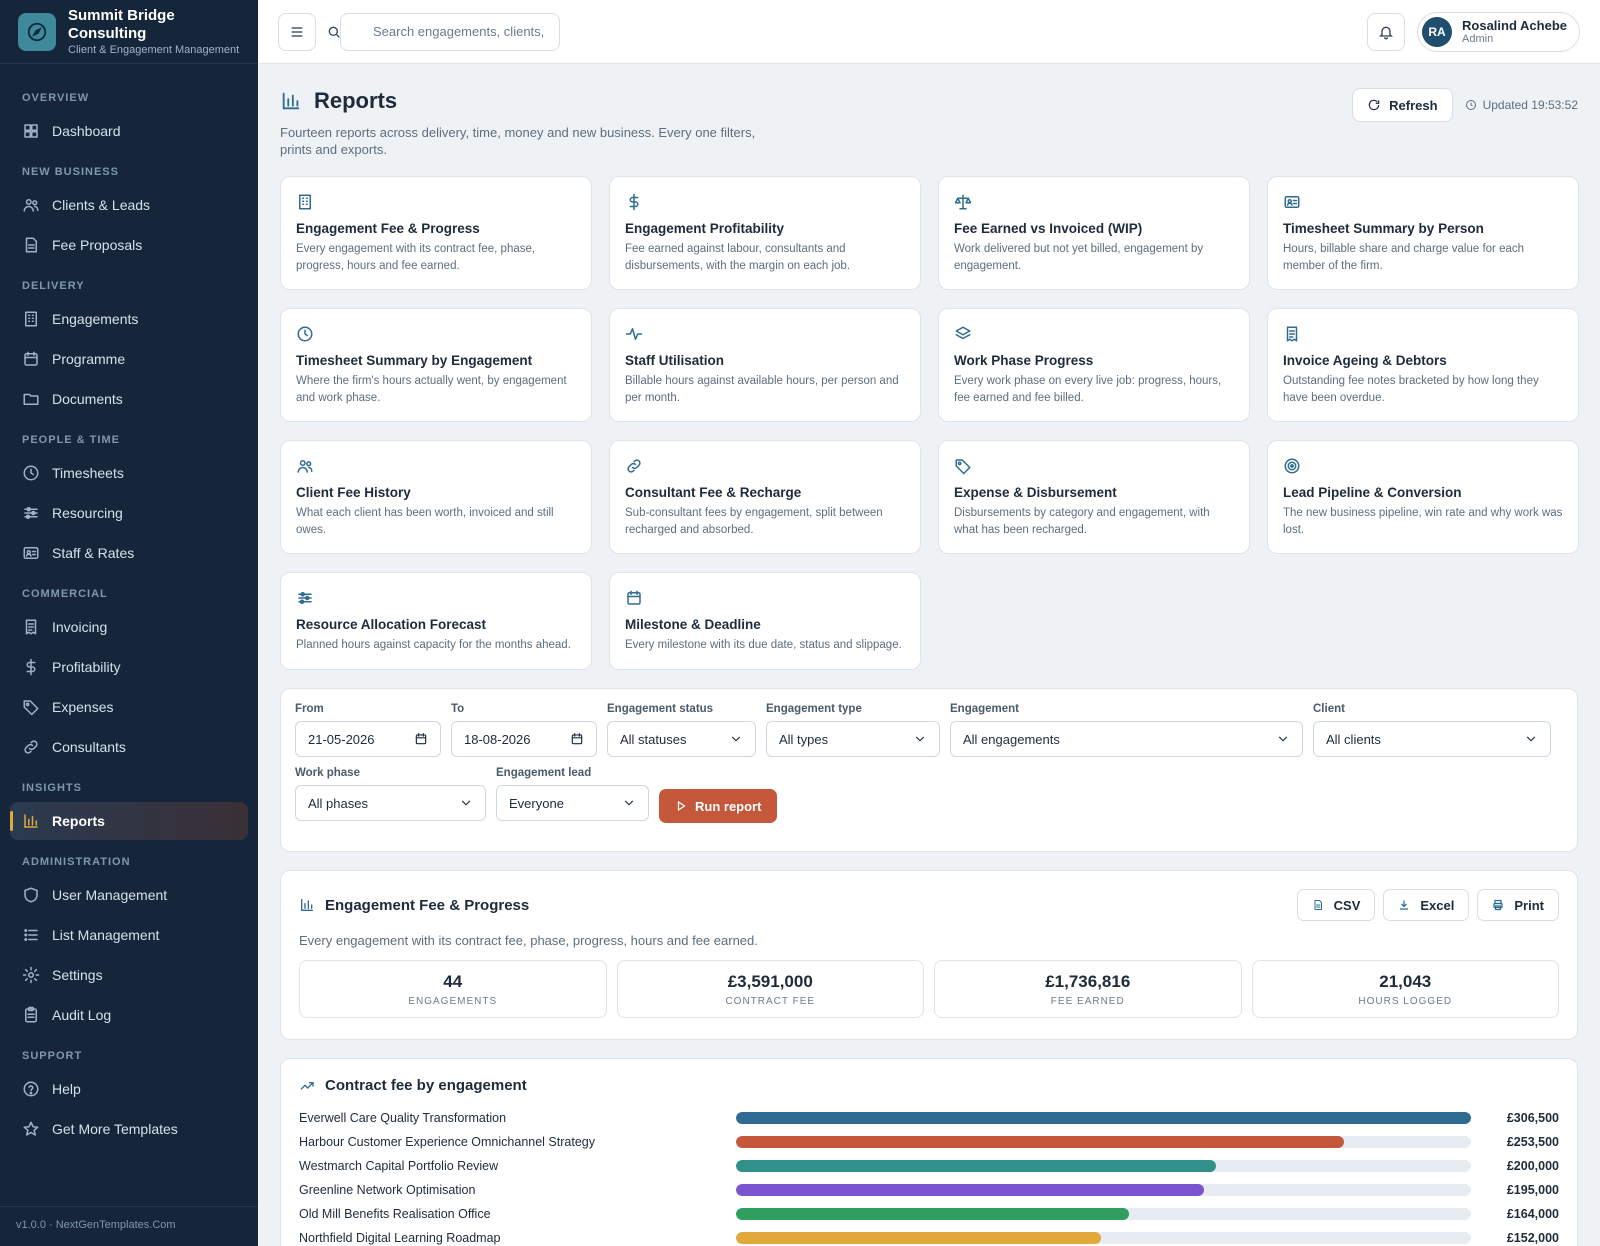  What do you see at coordinates (129, 553) in the screenshot?
I see `sidebar-item-staff-rates: Staff & Rates` at bounding box center [129, 553].